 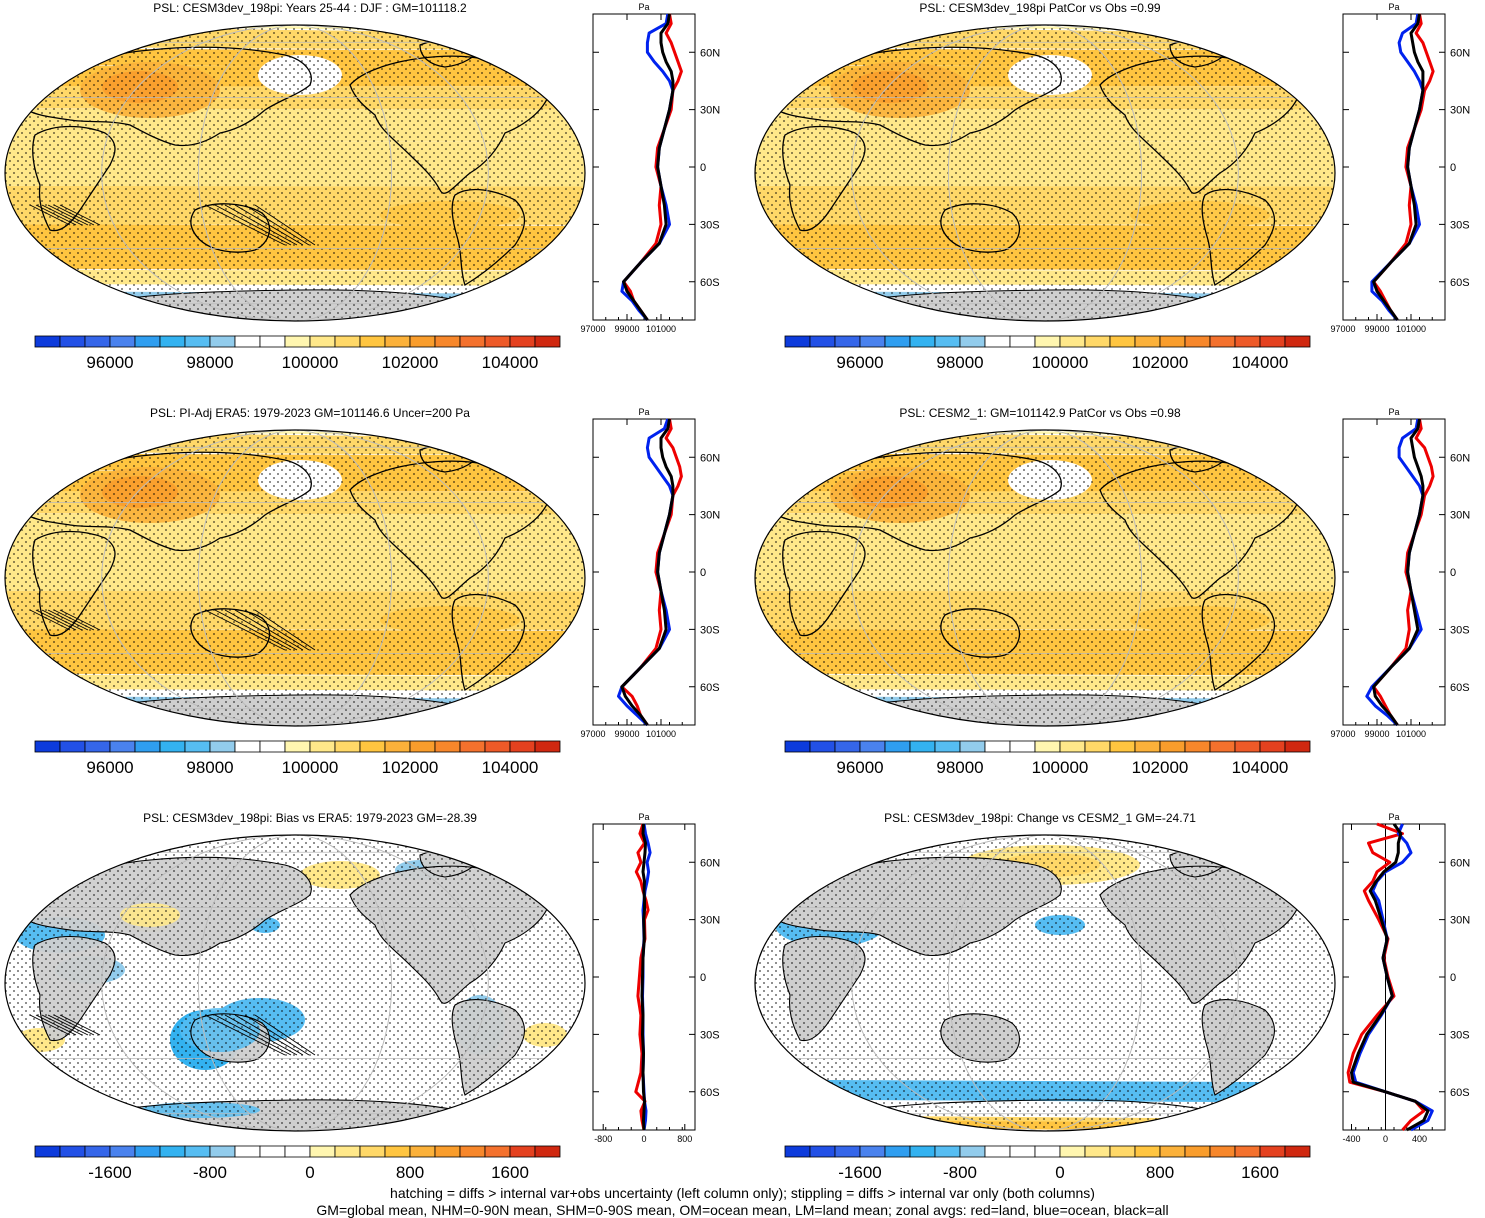 I want to click on colorbar-label: 1600, so click(x=510, y=1172).